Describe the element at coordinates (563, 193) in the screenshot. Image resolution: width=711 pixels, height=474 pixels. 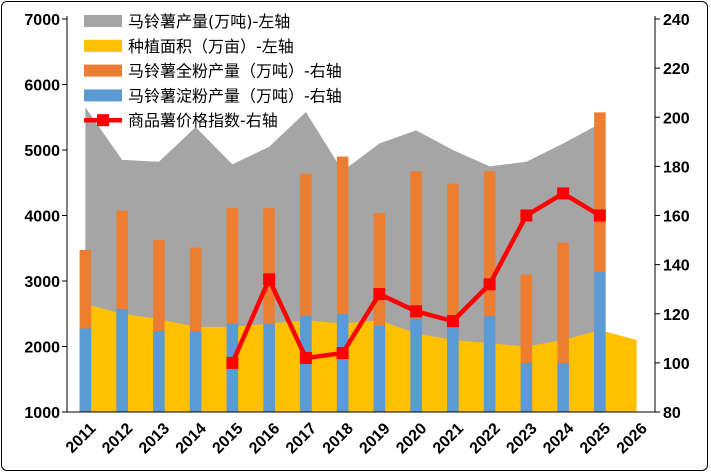
I see `price-index-point-2024` at that location.